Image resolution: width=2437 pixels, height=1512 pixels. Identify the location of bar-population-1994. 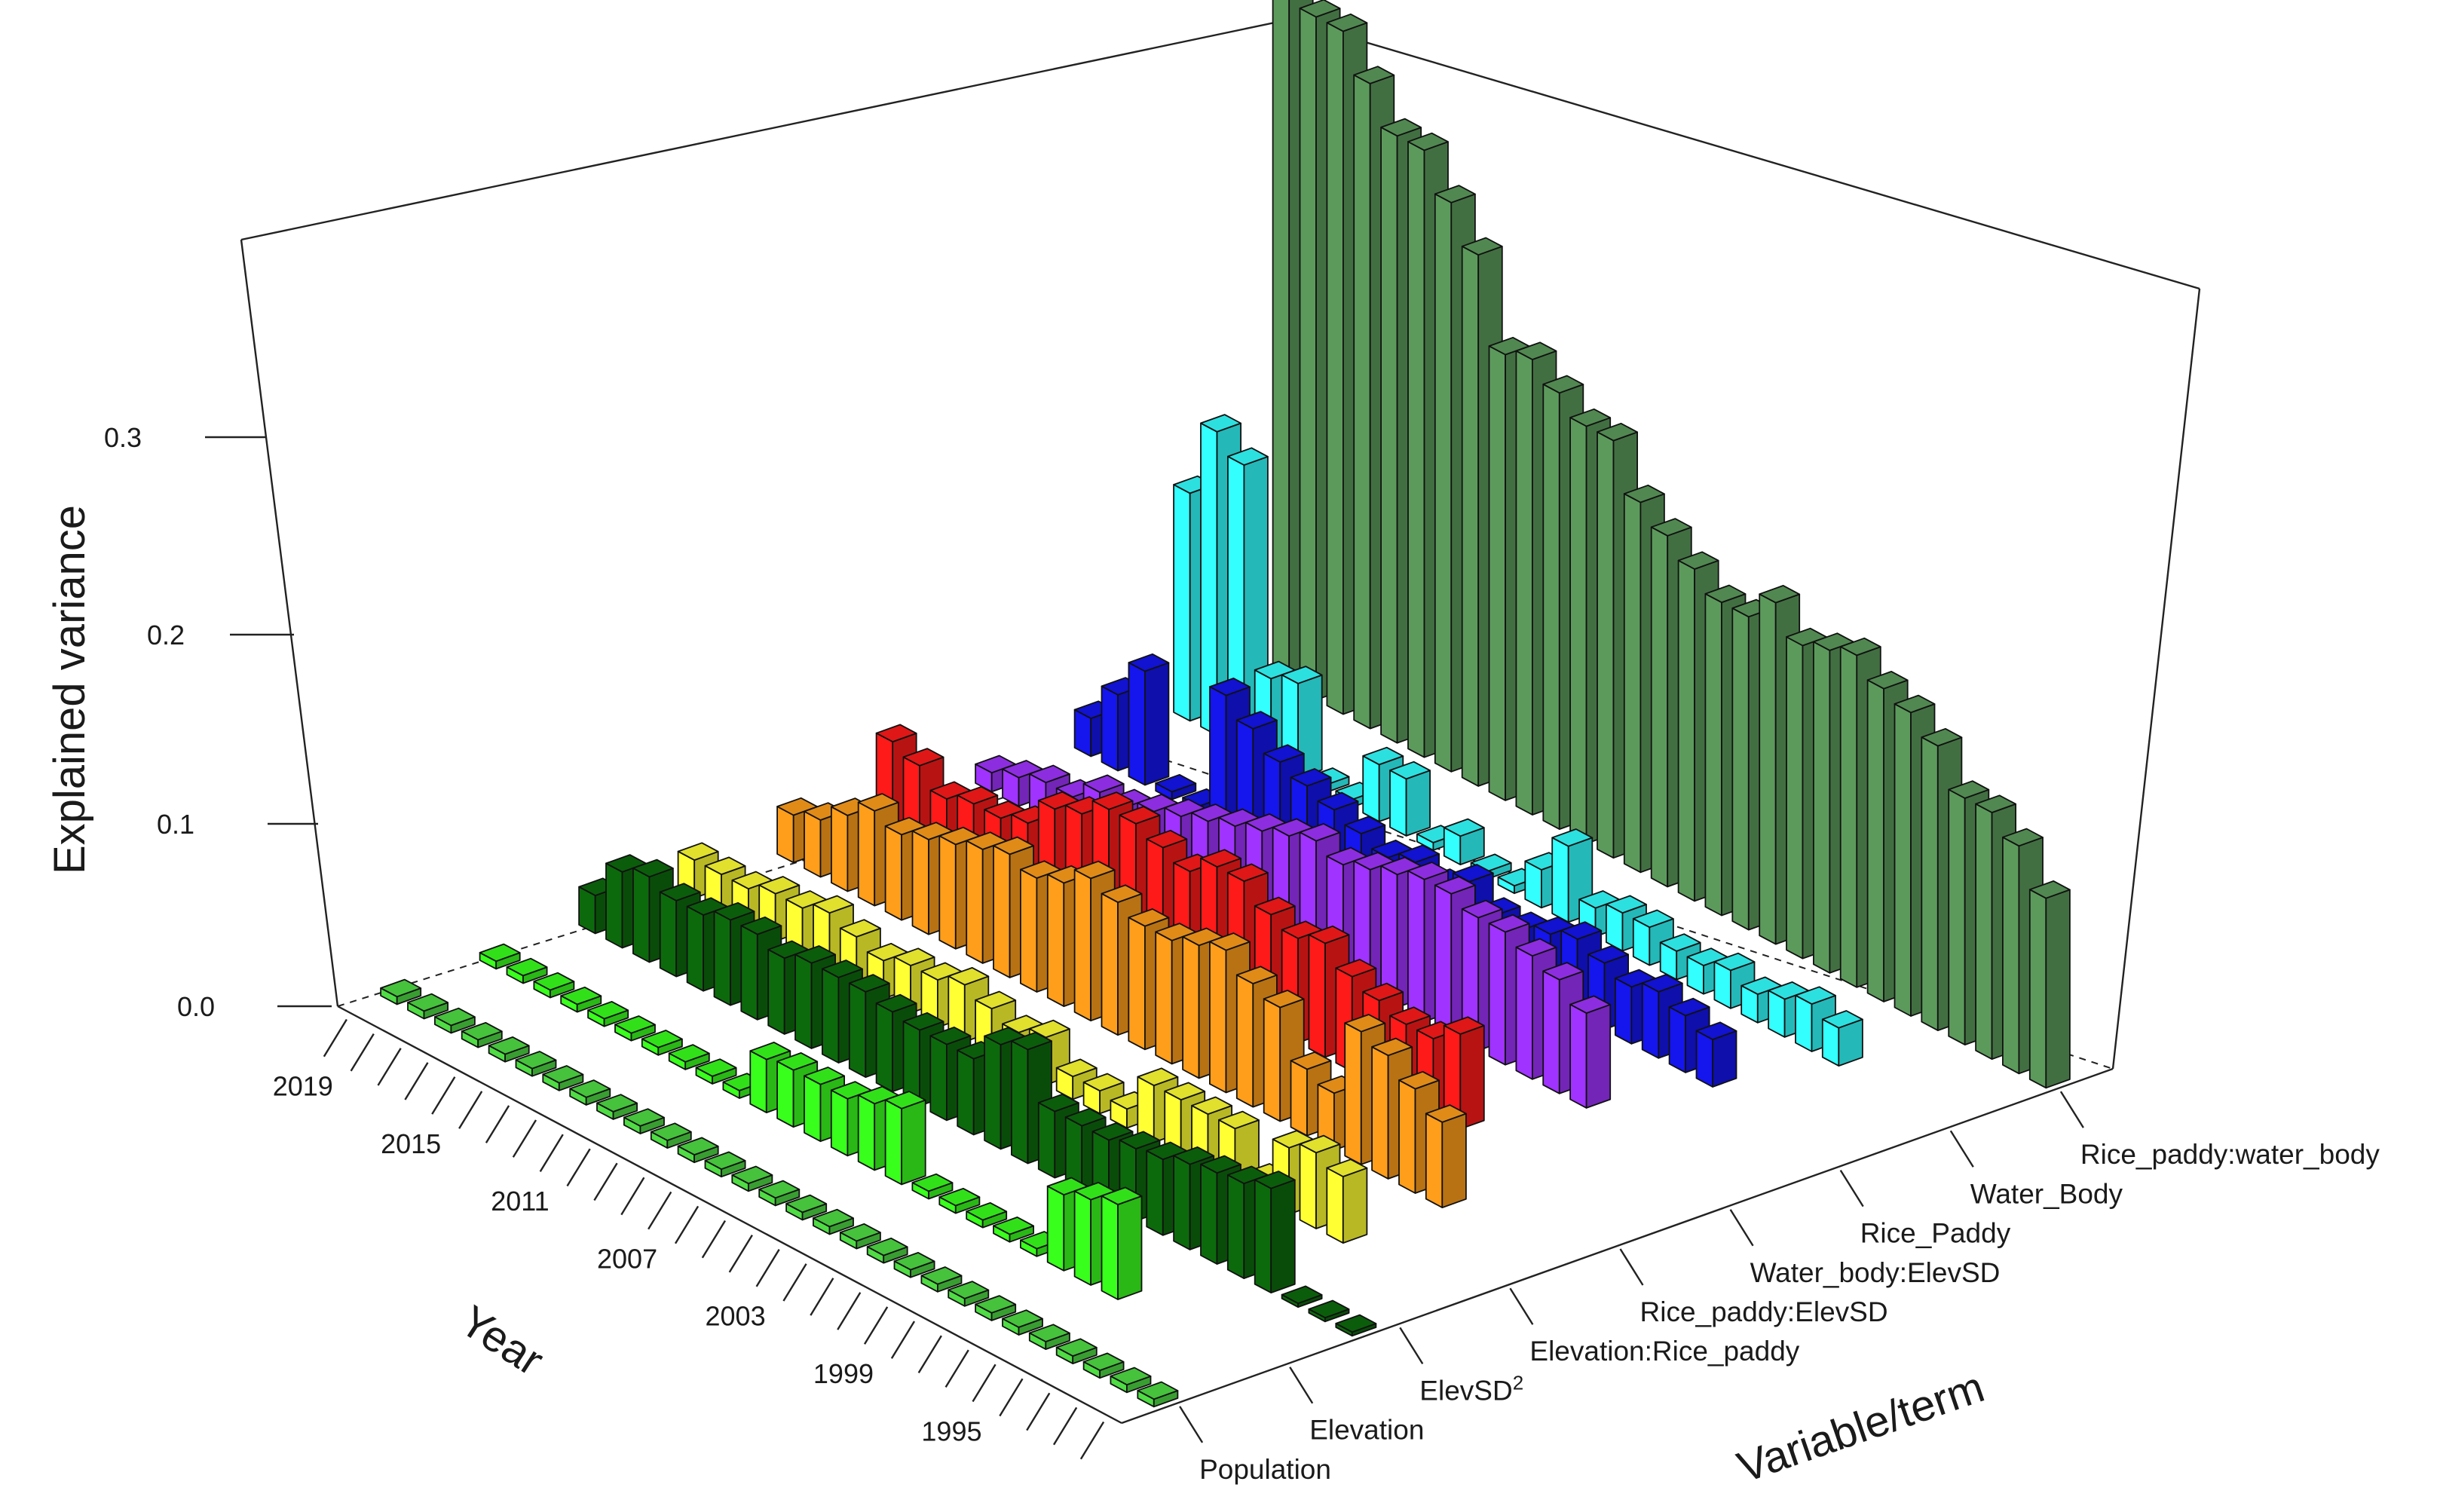
(1103, 1366).